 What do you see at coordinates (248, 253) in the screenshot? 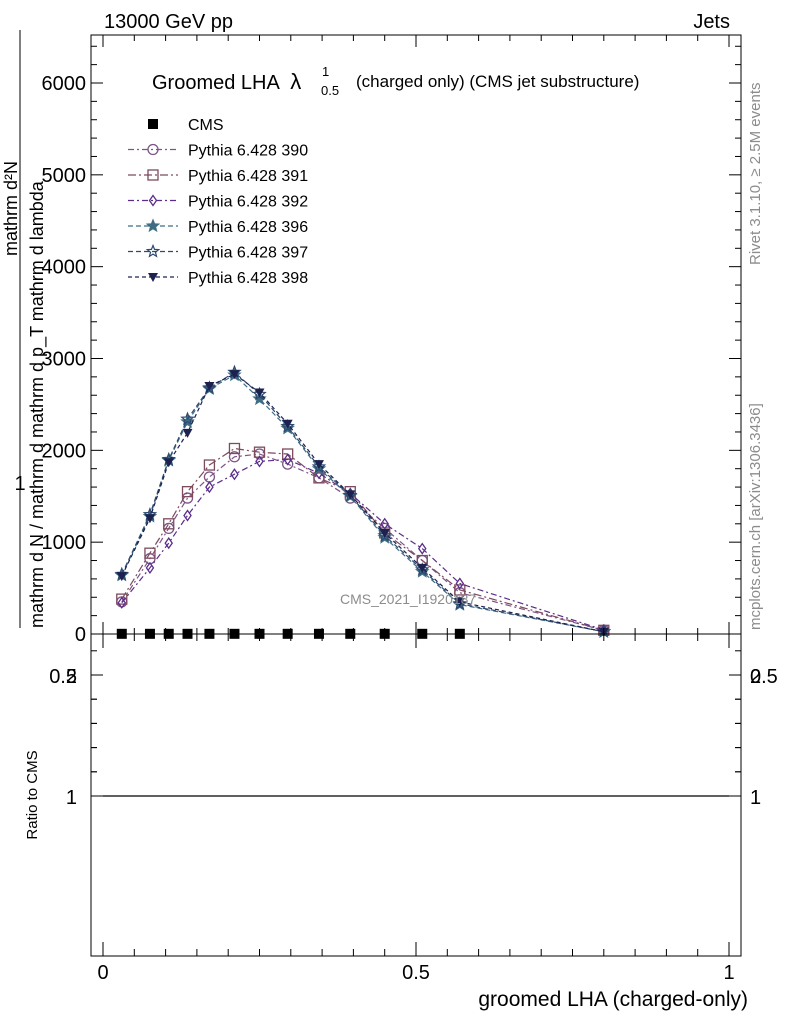
I see `legend-label: Pythia 6.428 397` at bounding box center [248, 253].